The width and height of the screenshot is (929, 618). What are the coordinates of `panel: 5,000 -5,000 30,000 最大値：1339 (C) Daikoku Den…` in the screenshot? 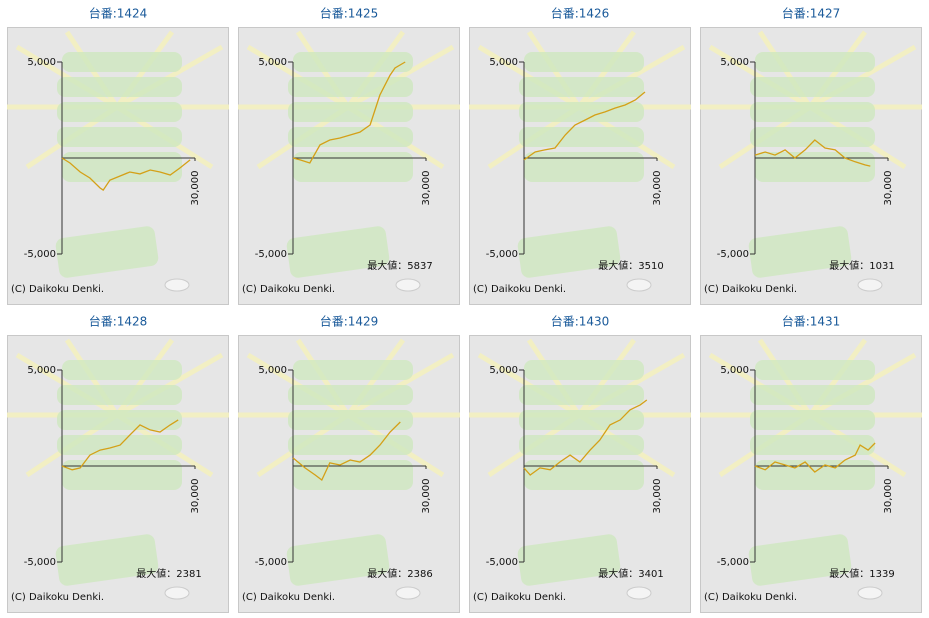 It's located at (811, 474).